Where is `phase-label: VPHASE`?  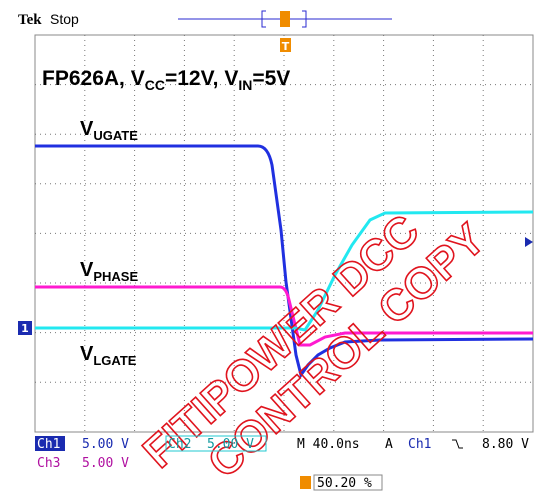 phase-label: VPHASE is located at coordinates (109, 271).